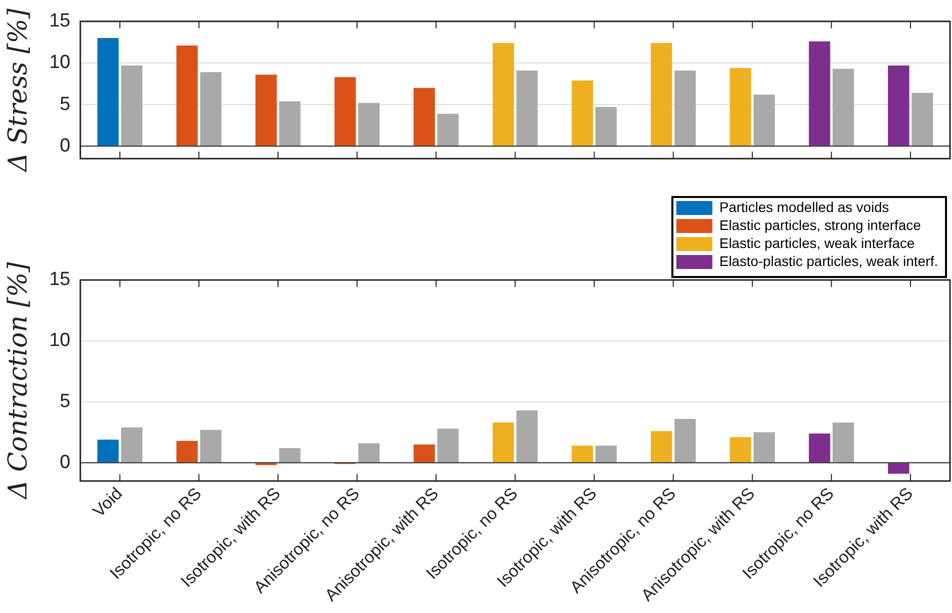 The width and height of the screenshot is (952, 613). What do you see at coordinates (820, 224) in the screenshot?
I see `legend-label: Elastic particles, strong interface` at bounding box center [820, 224].